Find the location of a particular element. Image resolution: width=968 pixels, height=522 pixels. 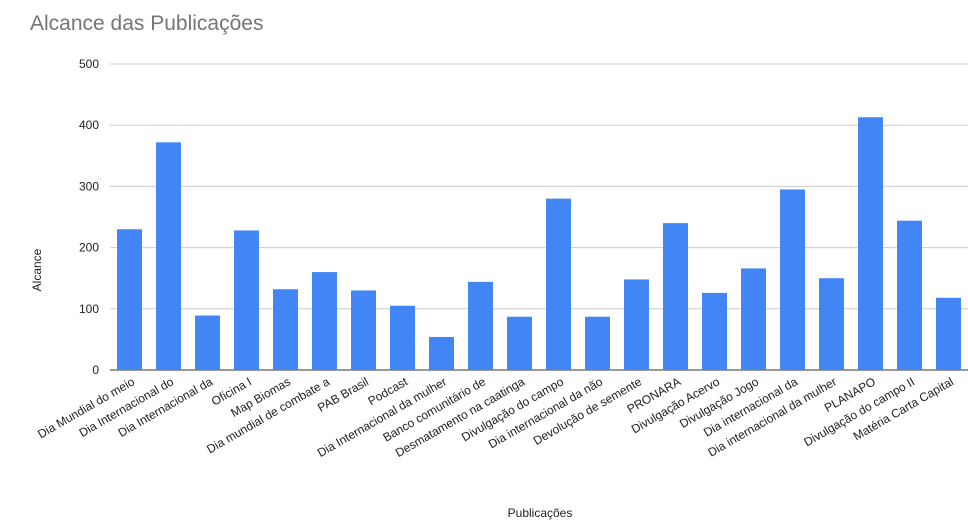

chart-title: Alcance das Publicações is located at coordinates (146, 23).